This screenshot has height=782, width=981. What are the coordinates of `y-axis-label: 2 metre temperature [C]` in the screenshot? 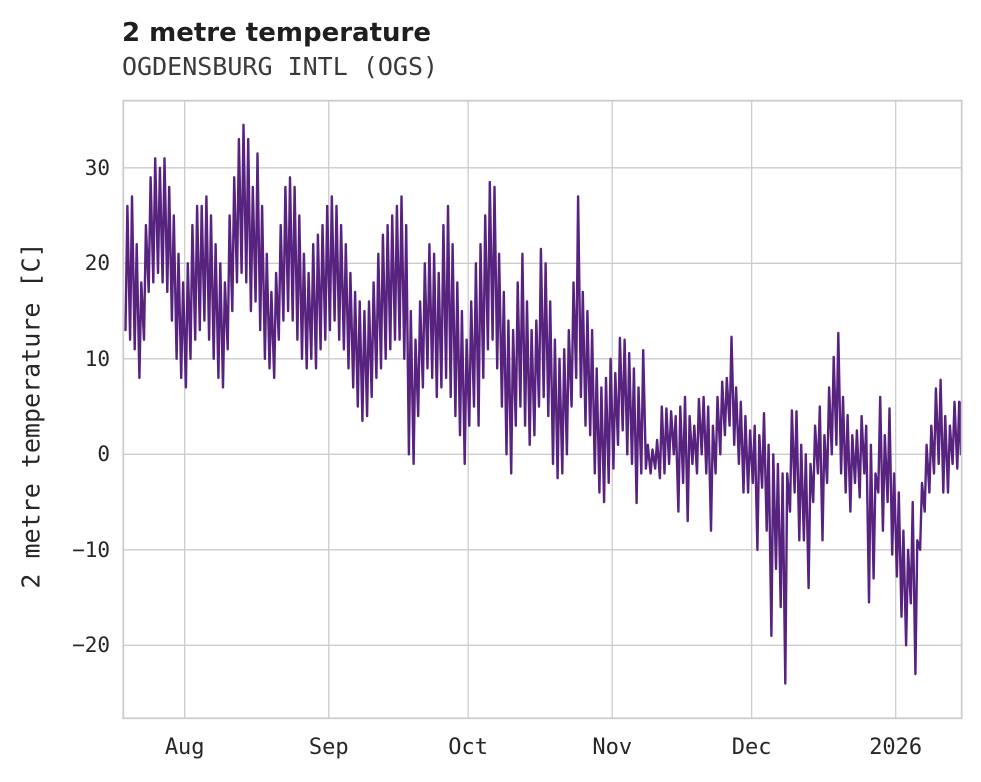 It's located at (31, 415).